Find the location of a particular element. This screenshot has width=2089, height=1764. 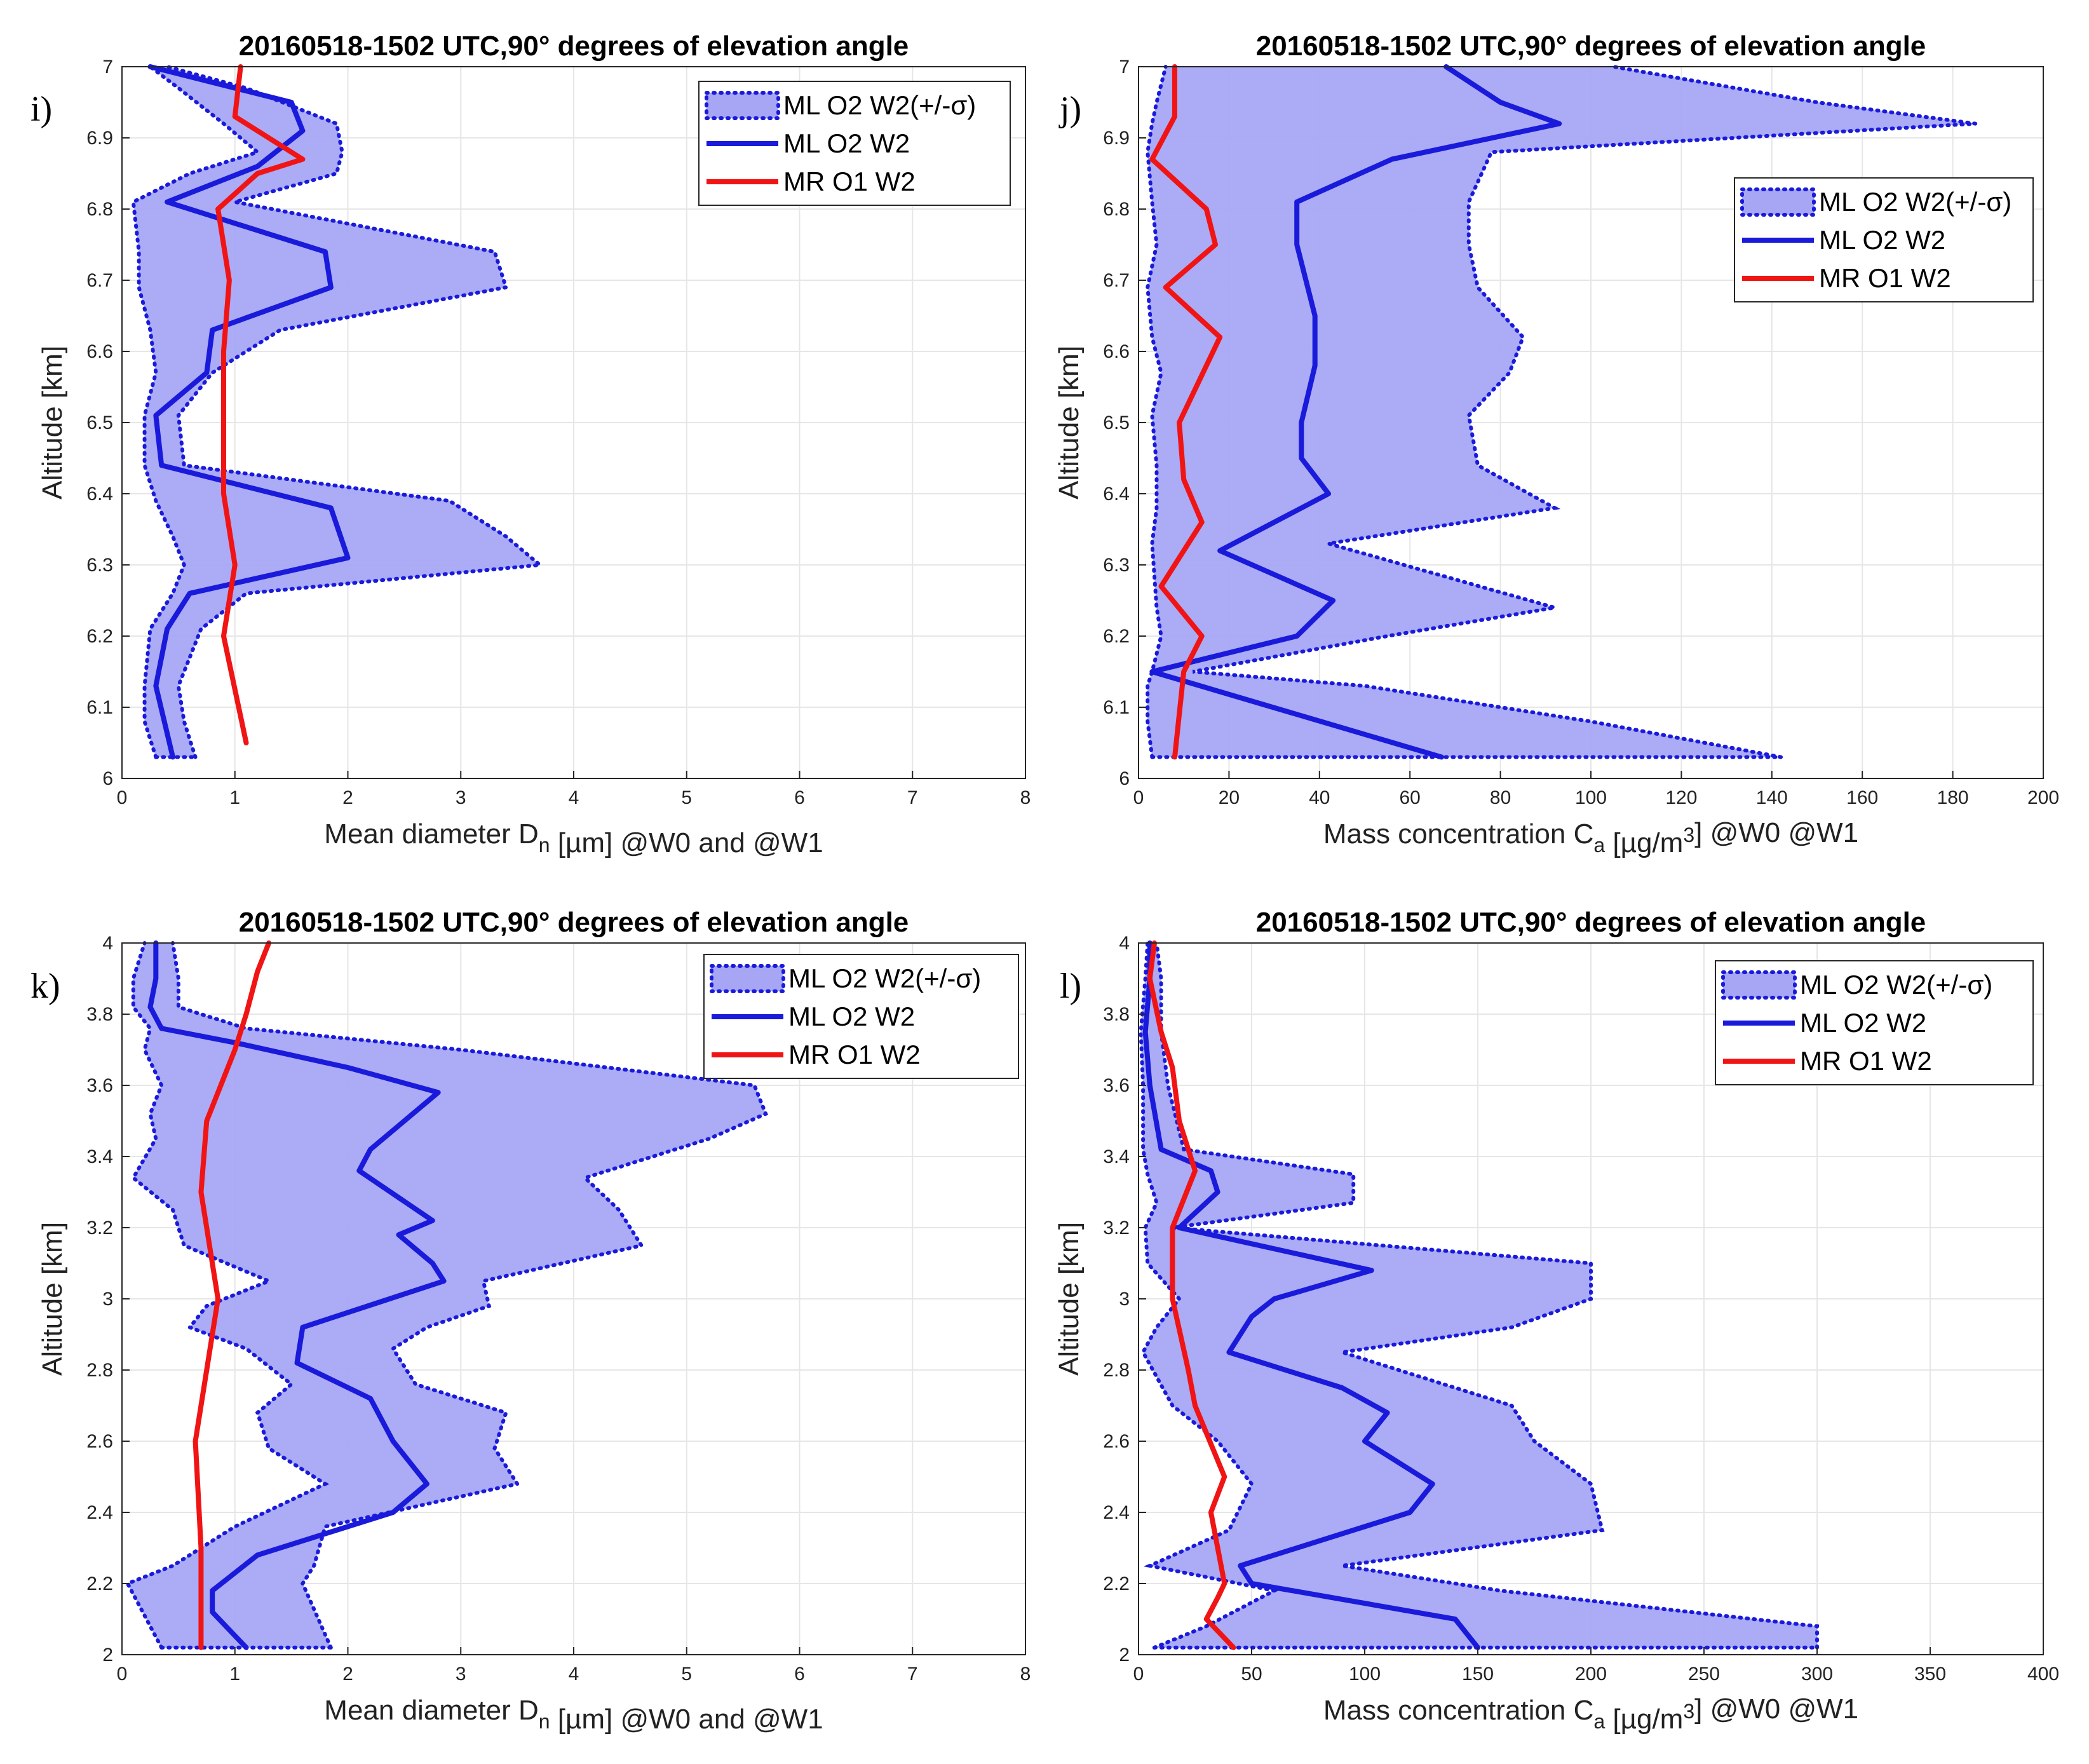

sigma-band is located at coordinates (1478, 1295).